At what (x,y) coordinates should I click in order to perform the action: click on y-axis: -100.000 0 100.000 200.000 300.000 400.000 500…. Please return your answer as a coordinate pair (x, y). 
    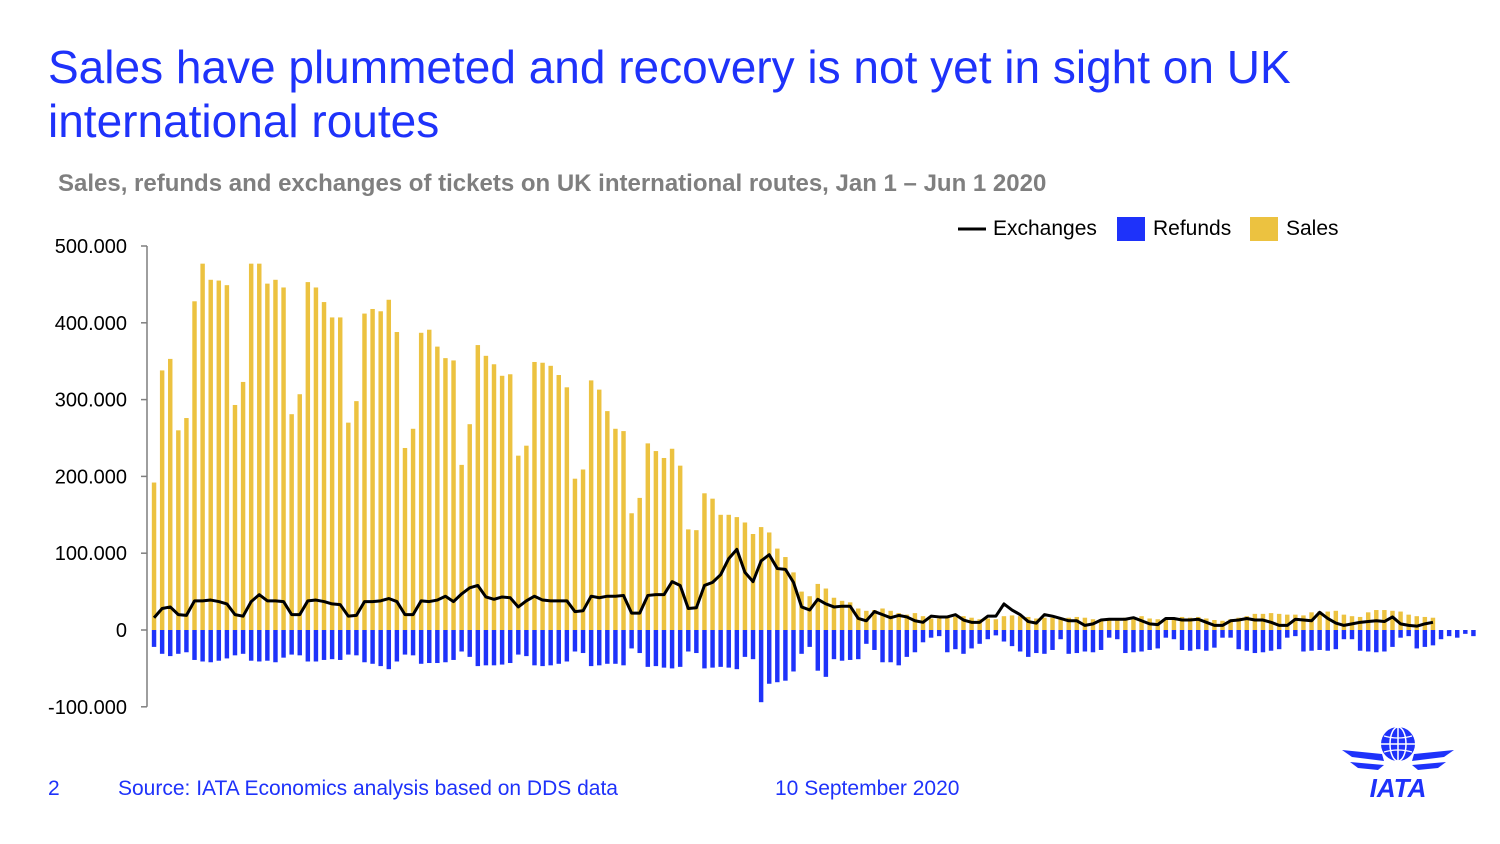
    Looking at the image, I should click on (98, 477).